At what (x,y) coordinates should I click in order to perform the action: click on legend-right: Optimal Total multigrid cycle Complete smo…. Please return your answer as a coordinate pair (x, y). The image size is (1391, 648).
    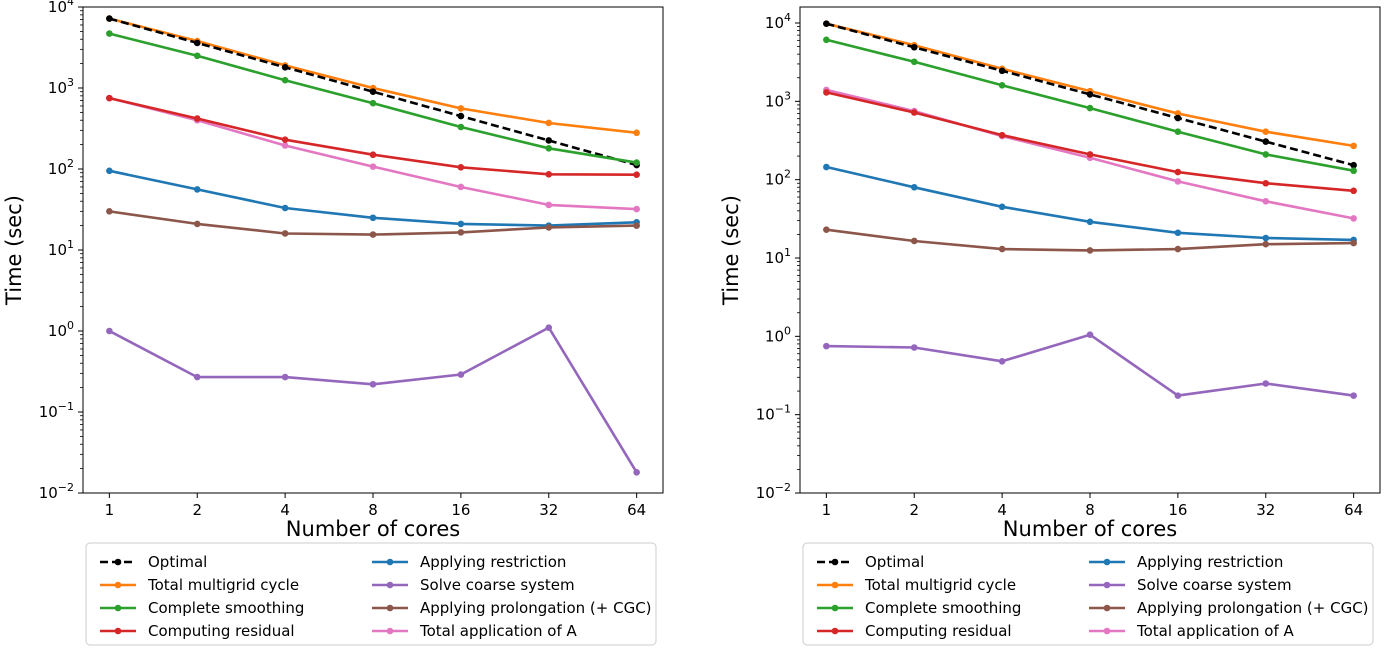
    Looking at the image, I should click on (1088, 594).